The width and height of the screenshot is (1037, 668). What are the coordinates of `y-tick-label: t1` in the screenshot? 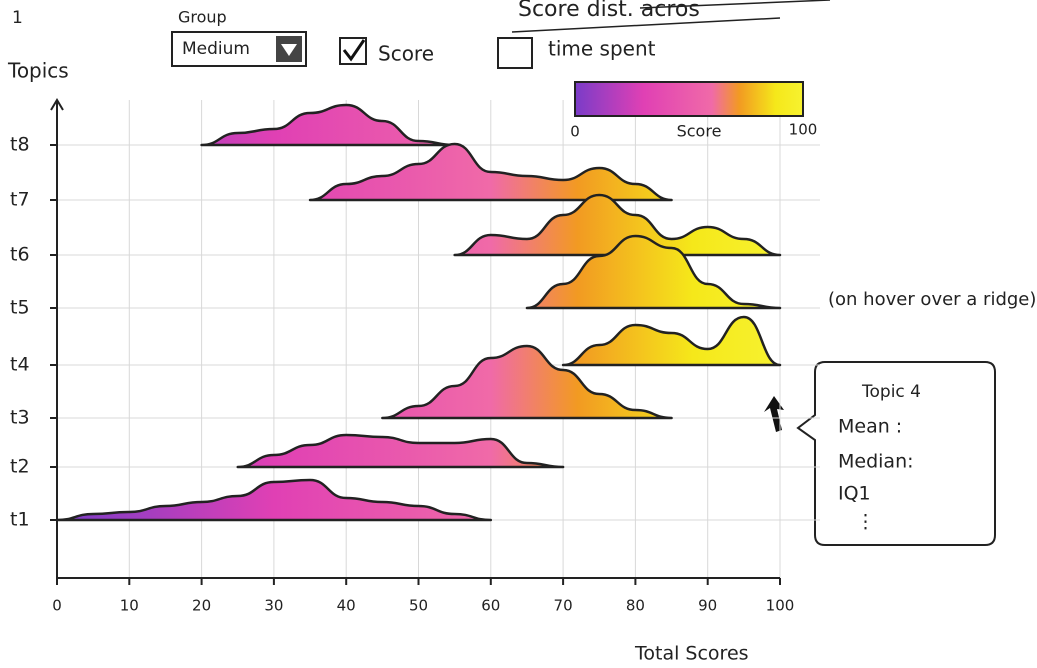 It's located at (20, 520).